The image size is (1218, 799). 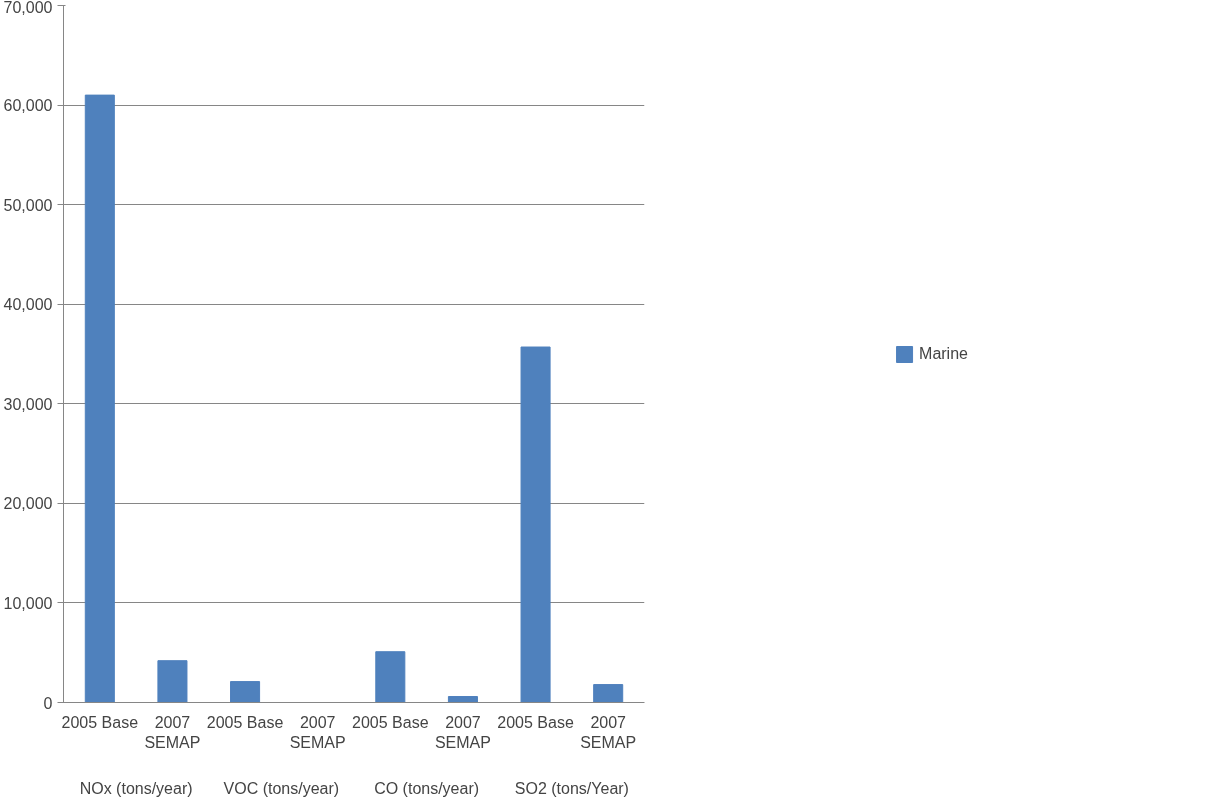 What do you see at coordinates (28, 504) in the screenshot?
I see `y-tick-label: 20,000` at bounding box center [28, 504].